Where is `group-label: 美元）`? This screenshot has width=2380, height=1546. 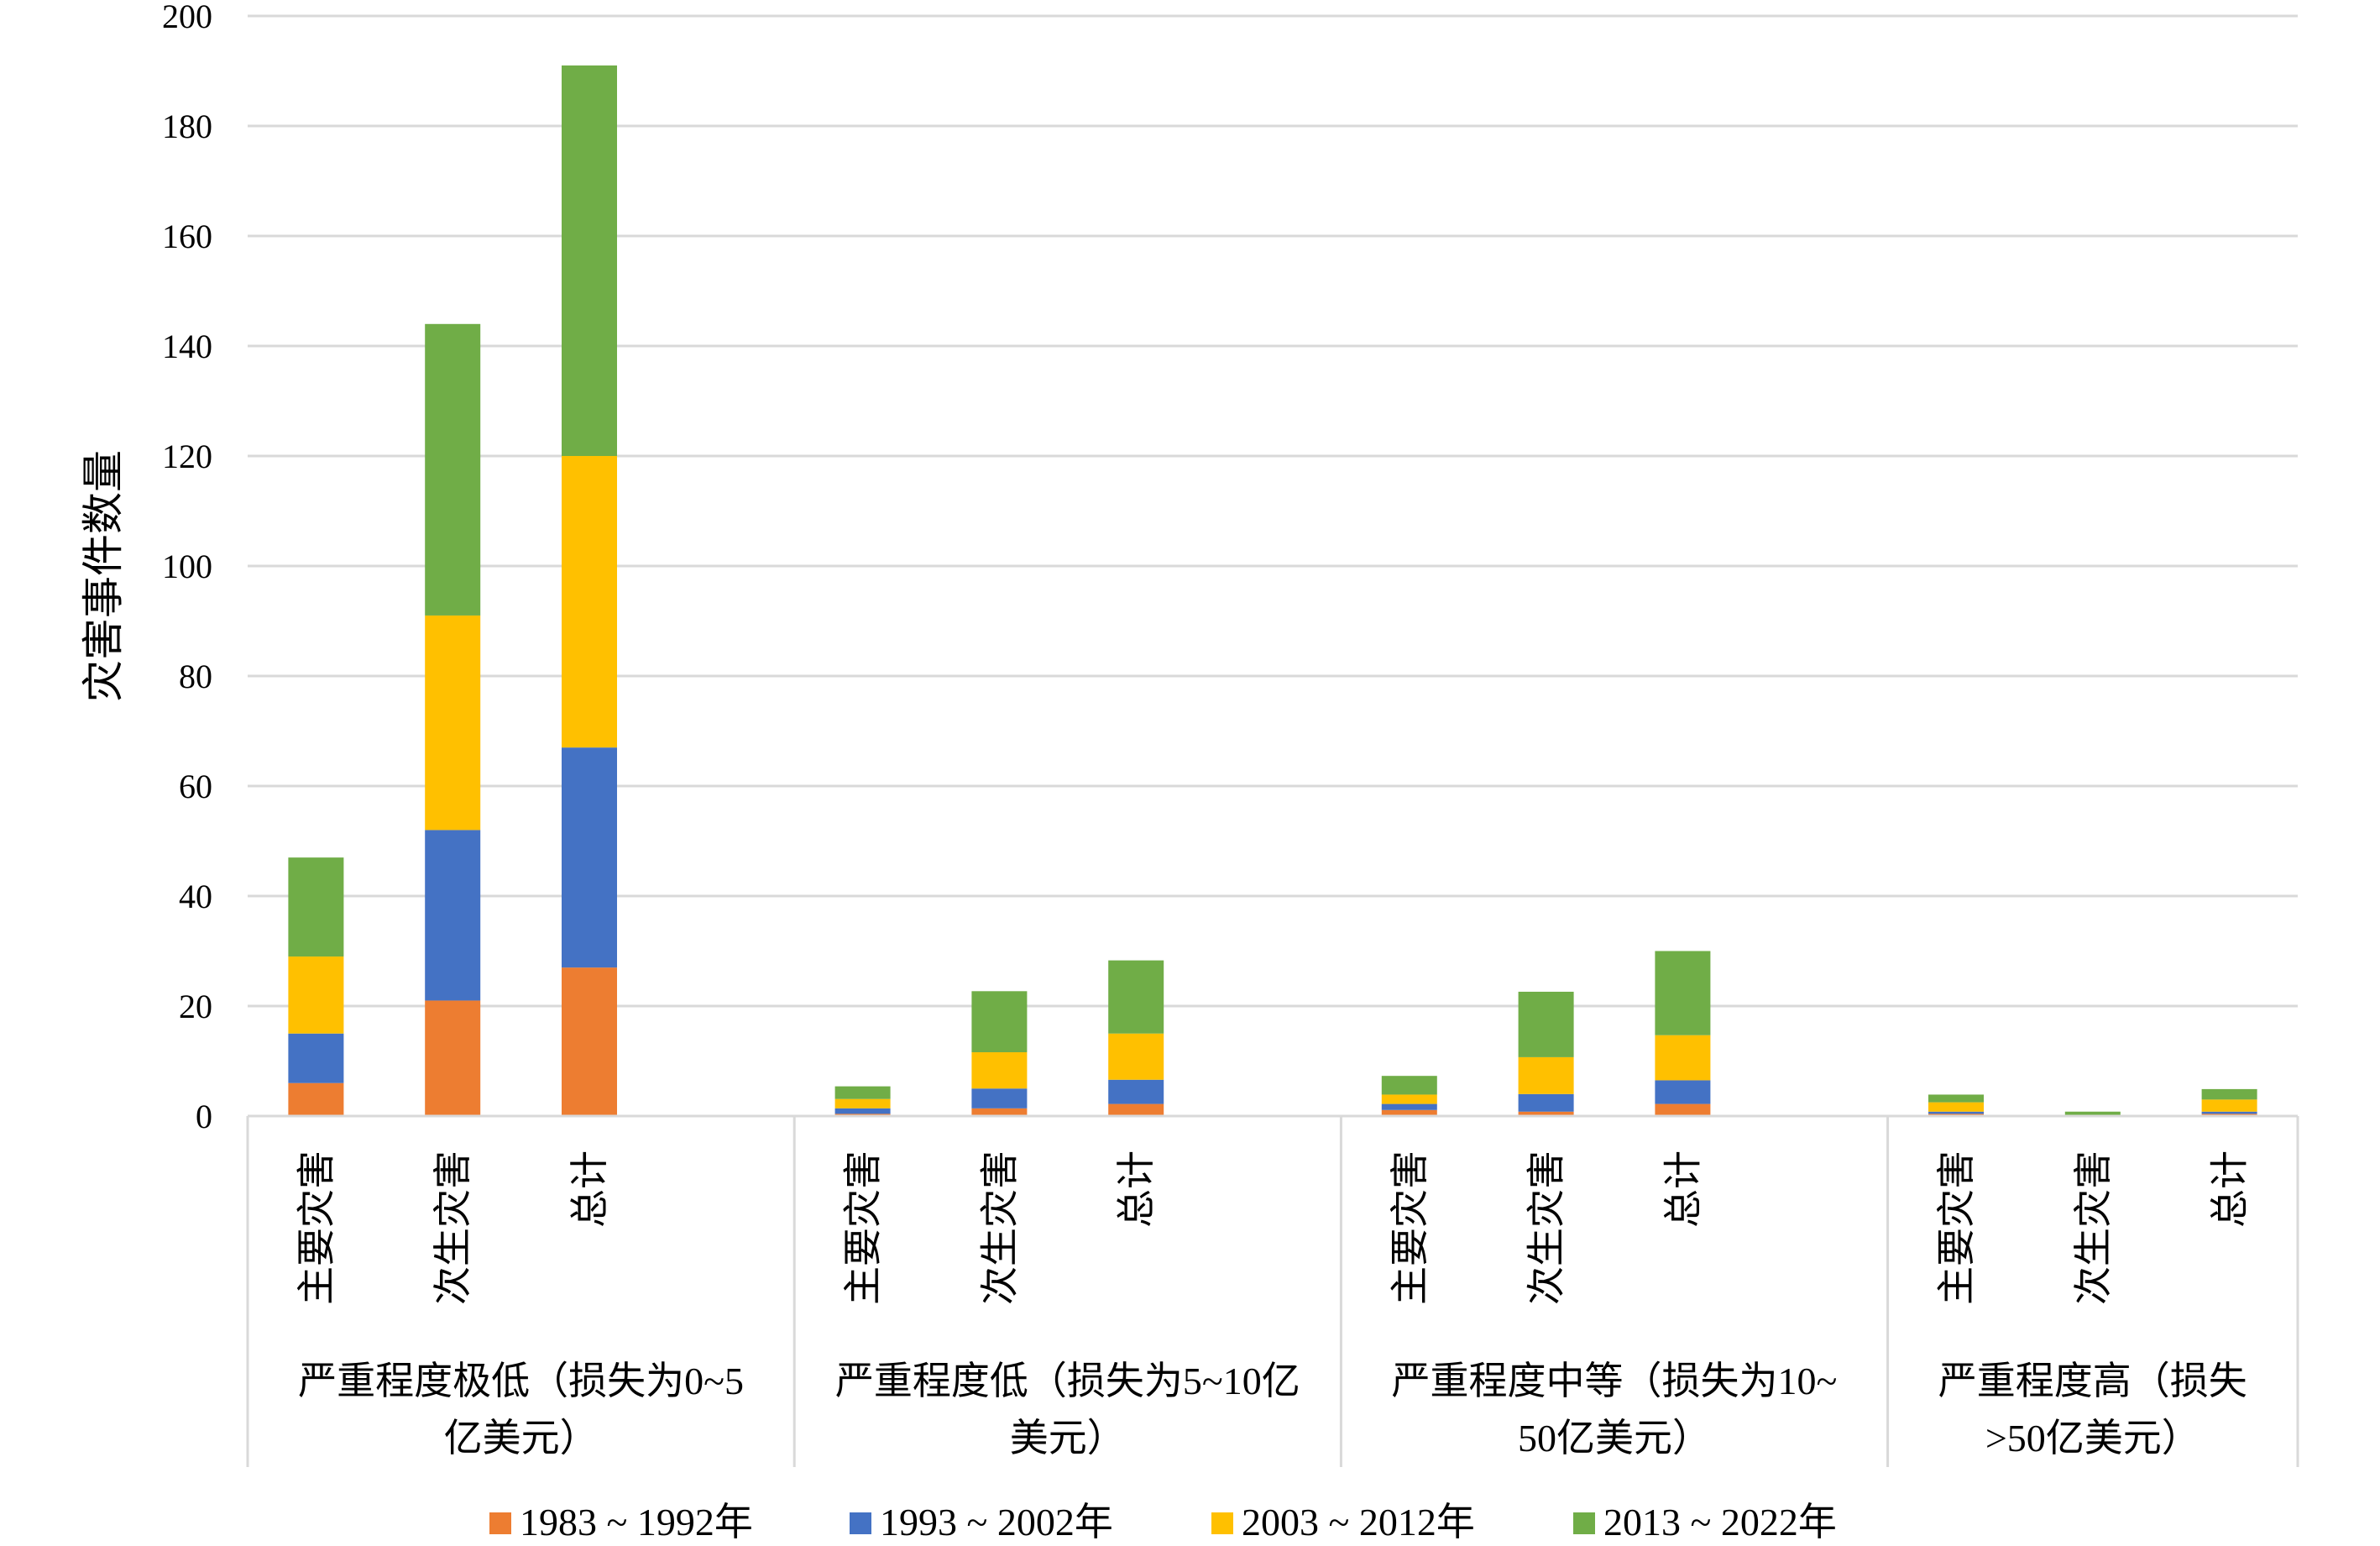
group-label: 美元） is located at coordinates (1068, 1438).